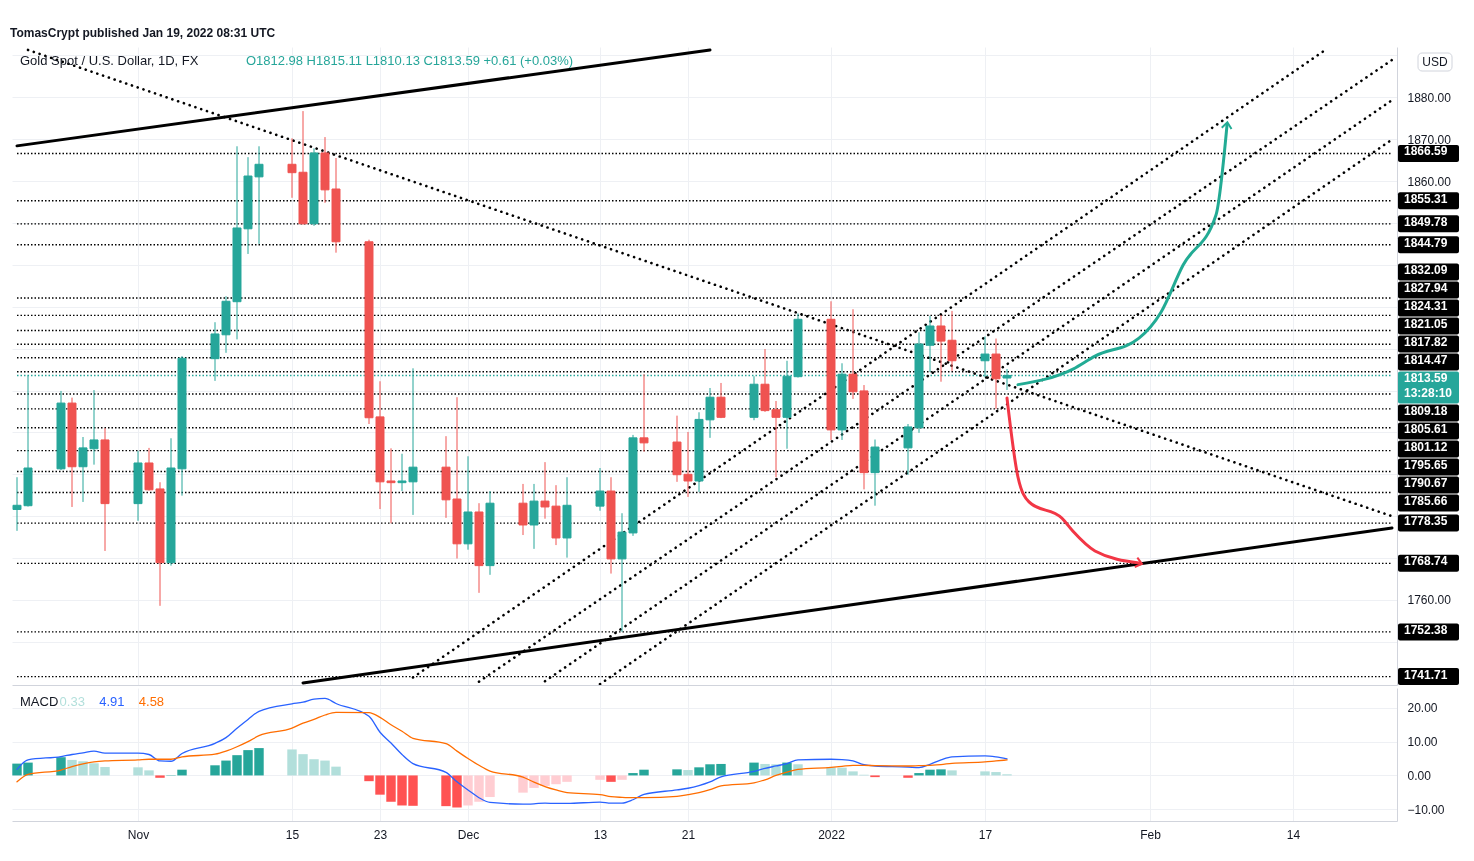 This screenshot has height=861, width=1474. What do you see at coordinates (1426, 324) in the screenshot?
I see `ref-line-label: 1821.05` at bounding box center [1426, 324].